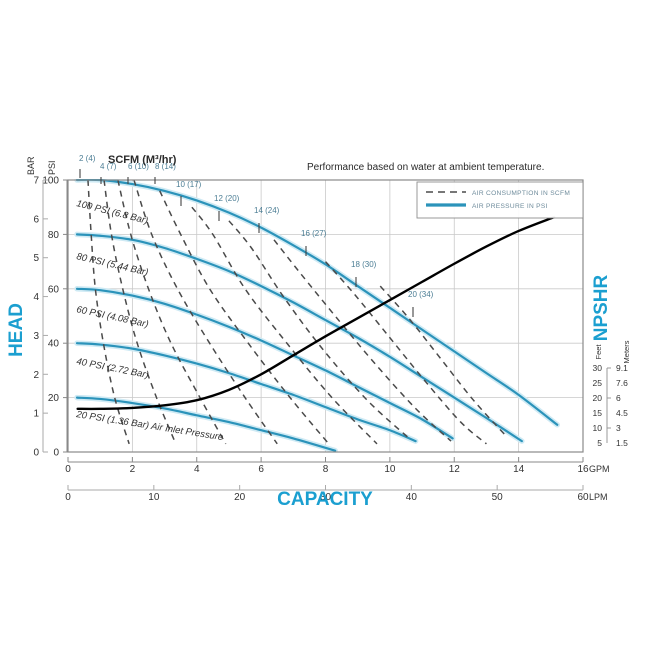  What do you see at coordinates (583, 469) in the screenshot?
I see `gpm-tick-label: 16` at bounding box center [583, 469].